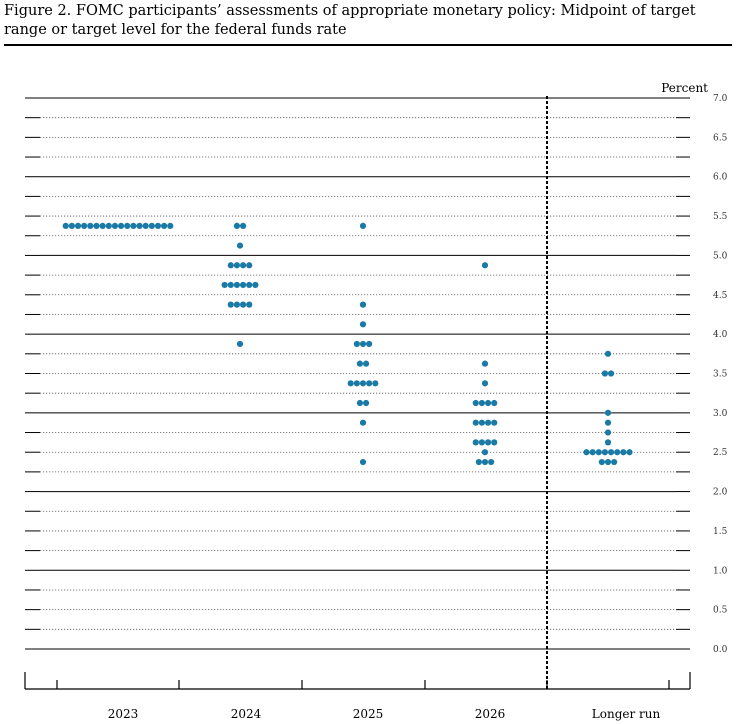 The width and height of the screenshot is (737, 724). What do you see at coordinates (720, 611) in the screenshot?
I see `y-tick-label: 0.5` at bounding box center [720, 611].